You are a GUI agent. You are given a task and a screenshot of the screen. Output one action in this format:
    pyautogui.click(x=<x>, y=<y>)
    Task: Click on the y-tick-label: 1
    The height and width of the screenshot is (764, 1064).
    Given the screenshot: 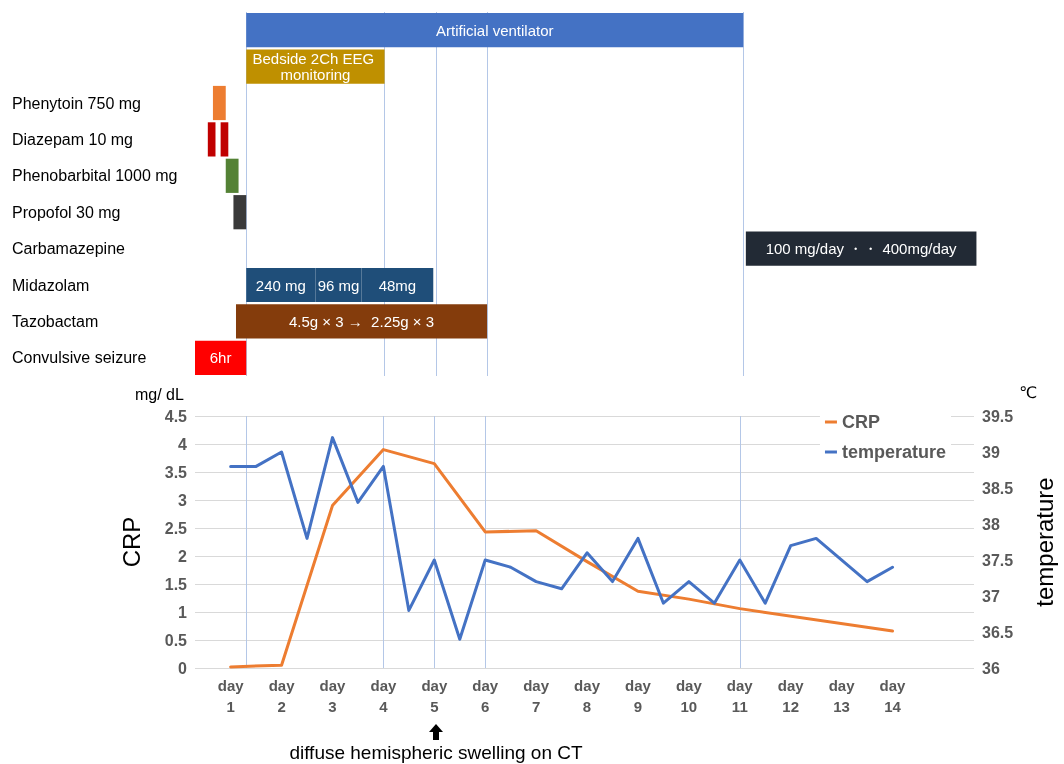 What is the action you would take?
    pyautogui.click(x=183, y=612)
    